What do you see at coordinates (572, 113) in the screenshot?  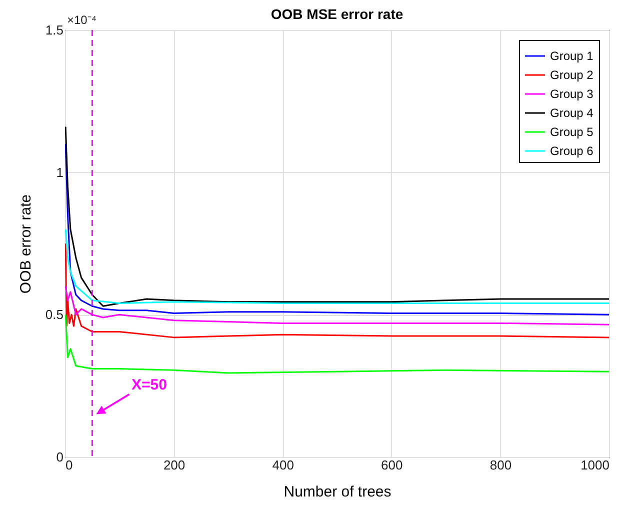 I see `legend-label: Group 4` at bounding box center [572, 113].